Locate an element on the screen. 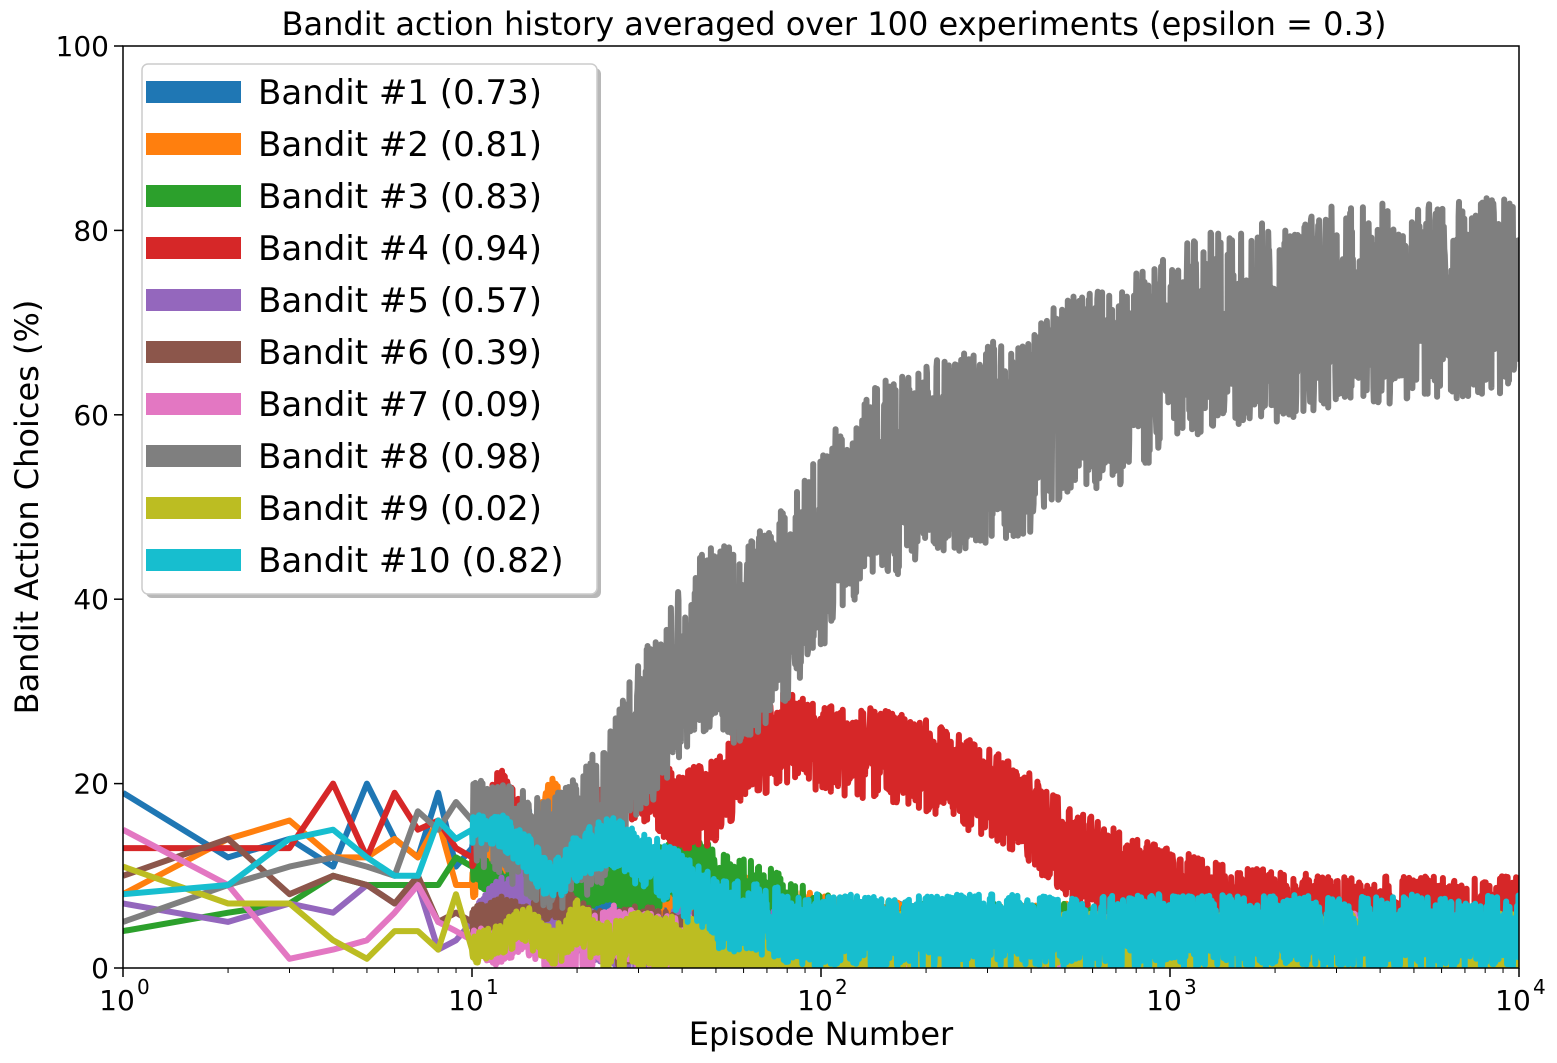 The width and height of the screenshot is (1557, 1063). x-axis: 10 0 10 1 10 2 10 3 10 4 is located at coordinates (822, 992).